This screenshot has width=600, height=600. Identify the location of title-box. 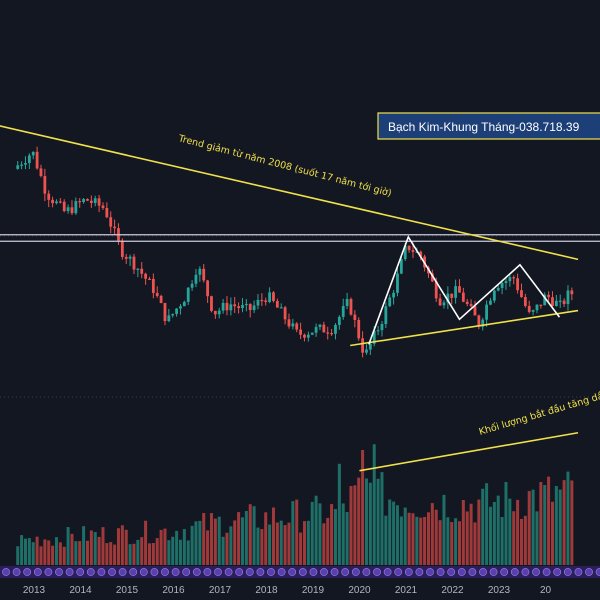
(488, 126).